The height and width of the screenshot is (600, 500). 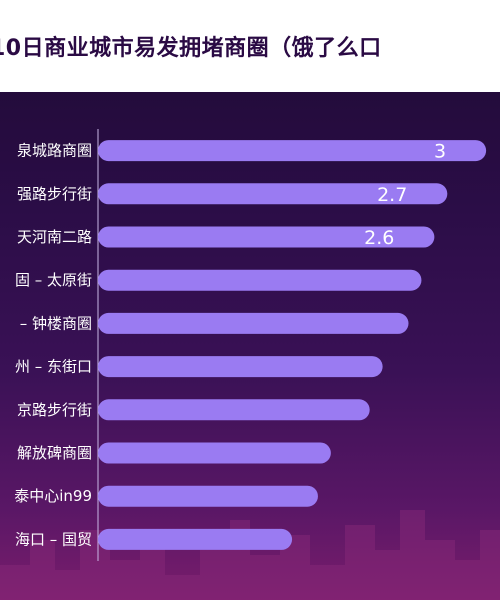 What do you see at coordinates (56, 323) in the screenshot?
I see `category-label: – 钟楼商圈` at bounding box center [56, 323].